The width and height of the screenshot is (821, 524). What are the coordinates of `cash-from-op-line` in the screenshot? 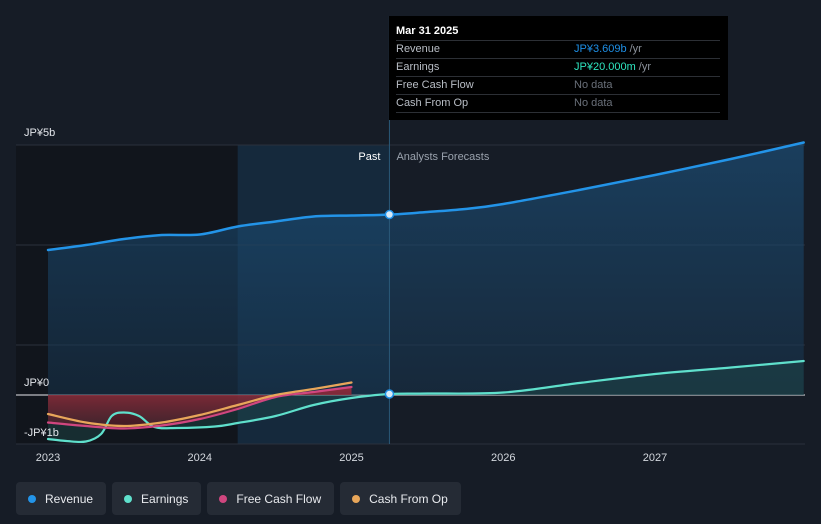 It's located at (199, 404).